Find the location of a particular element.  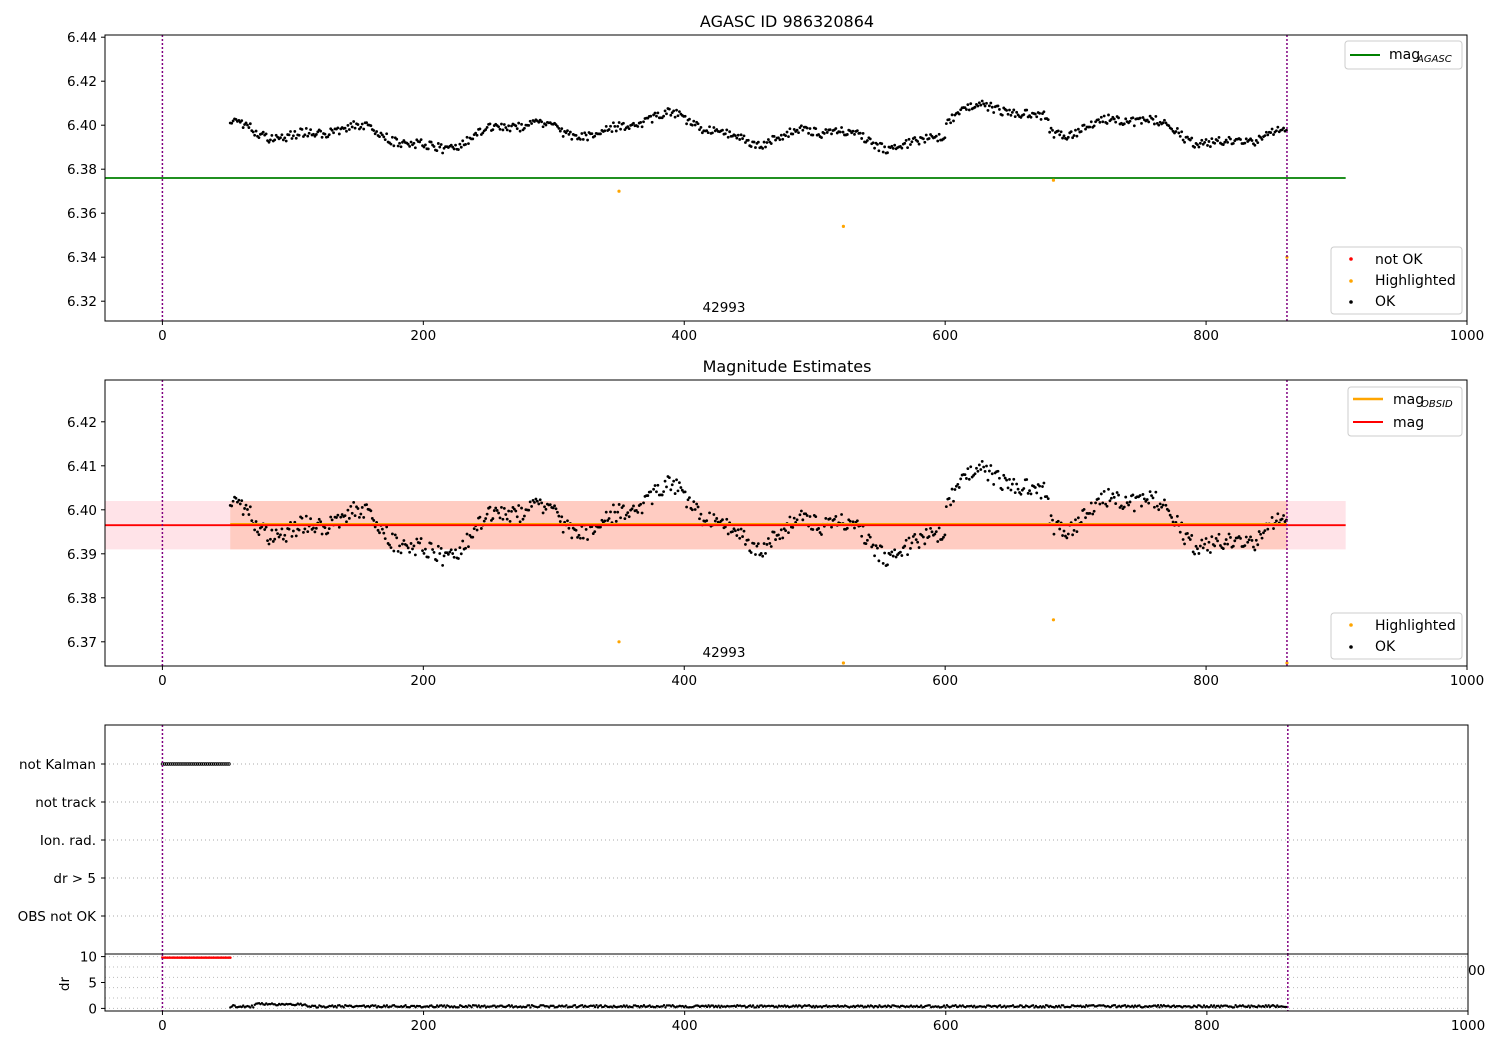

not-kalman-point is located at coordinates (190, 764).